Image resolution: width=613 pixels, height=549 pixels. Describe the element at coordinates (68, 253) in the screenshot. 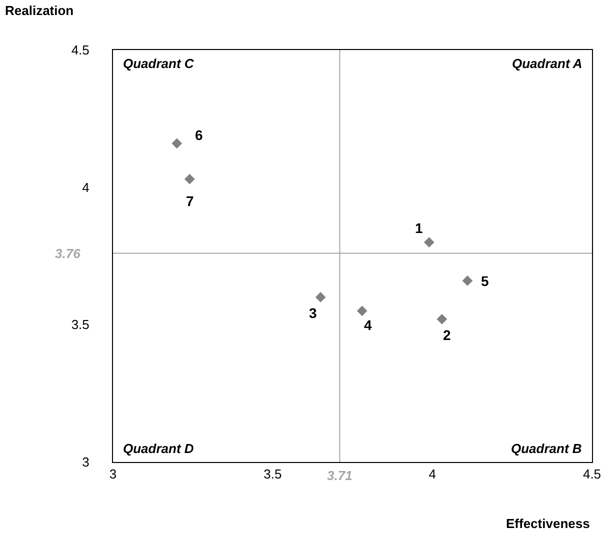

I see `ref-line-label: 3.76` at that location.